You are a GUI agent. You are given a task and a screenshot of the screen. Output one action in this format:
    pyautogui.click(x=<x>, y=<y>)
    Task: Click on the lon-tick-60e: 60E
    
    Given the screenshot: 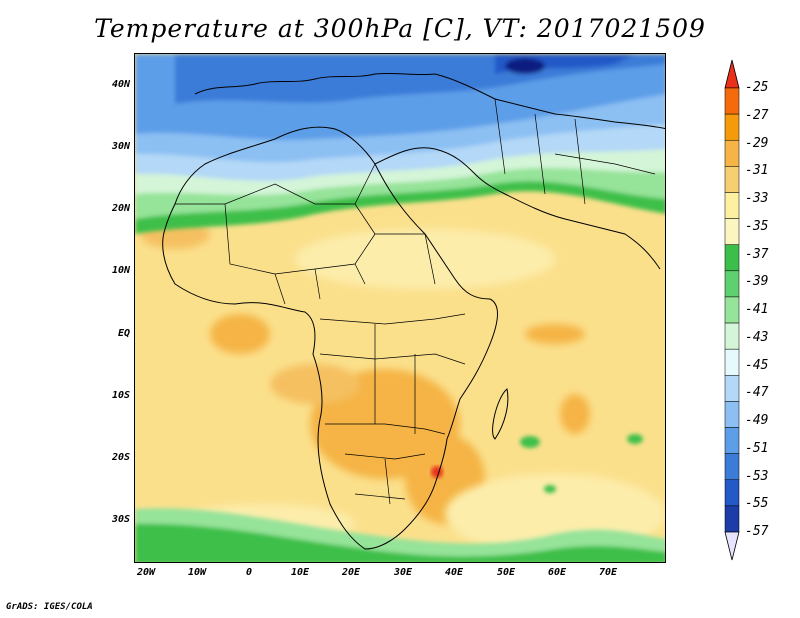 What is the action you would take?
    pyautogui.click(x=557, y=572)
    